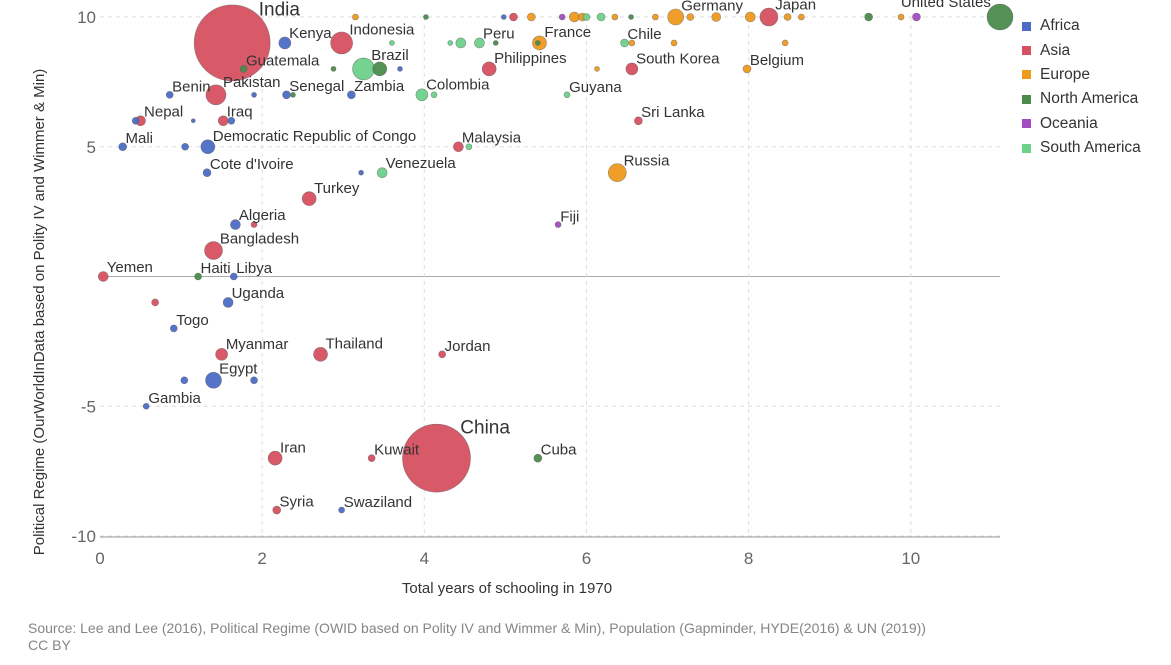 This screenshot has height=665, width=1171. What do you see at coordinates (489, 69) in the screenshot?
I see `data-point-philippines` at bounding box center [489, 69].